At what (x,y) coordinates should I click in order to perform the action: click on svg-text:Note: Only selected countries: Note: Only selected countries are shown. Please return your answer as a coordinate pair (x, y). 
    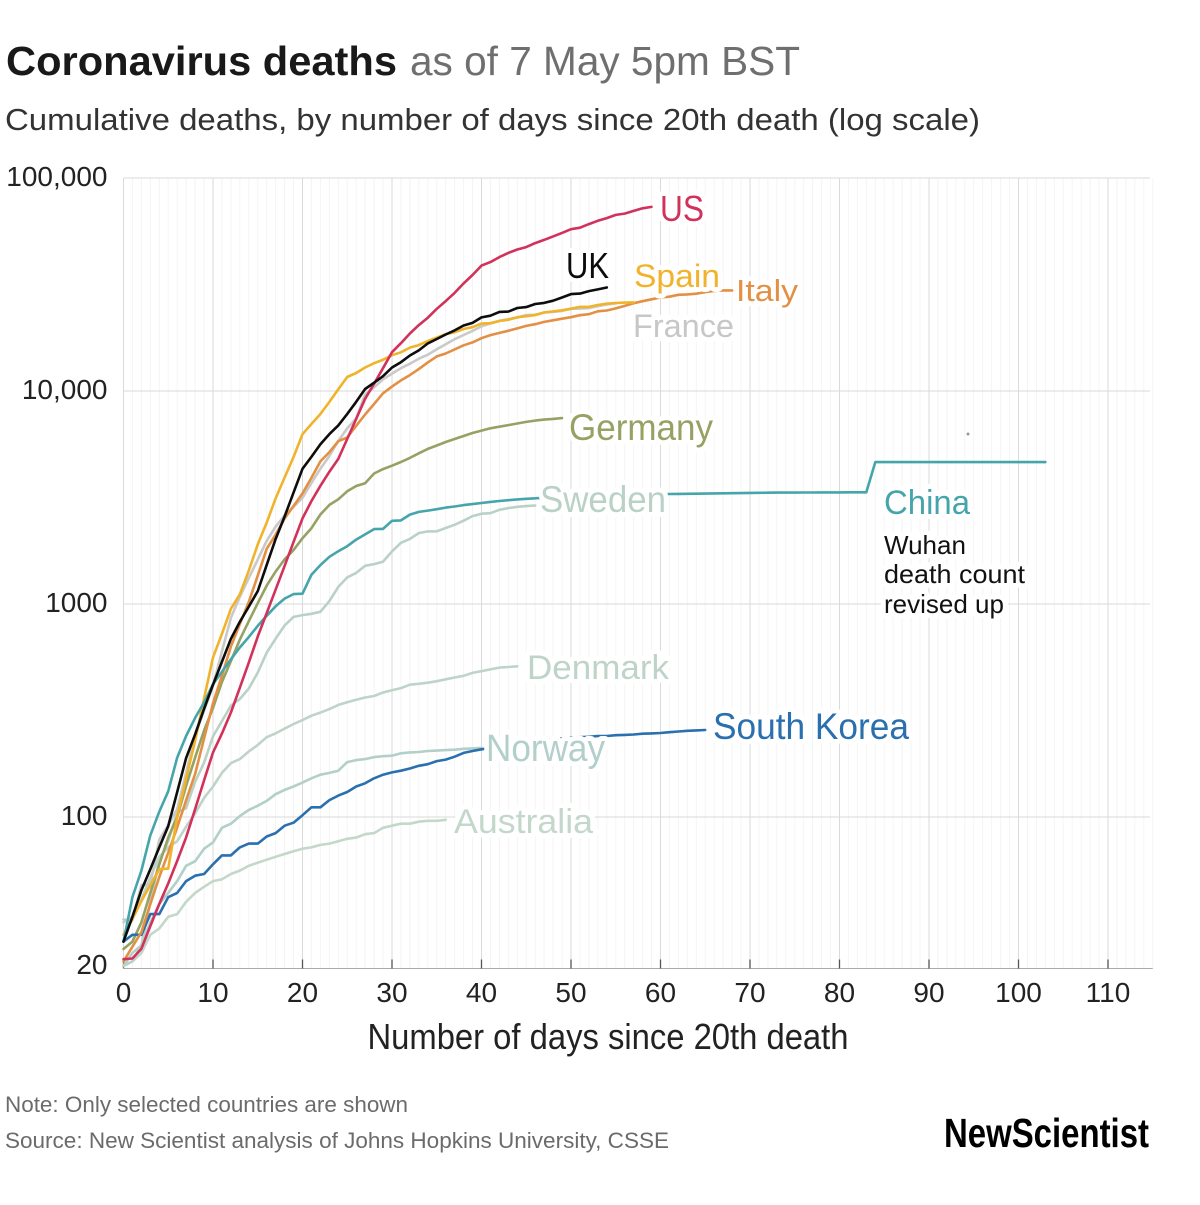
    Looking at the image, I should click on (206, 1104).